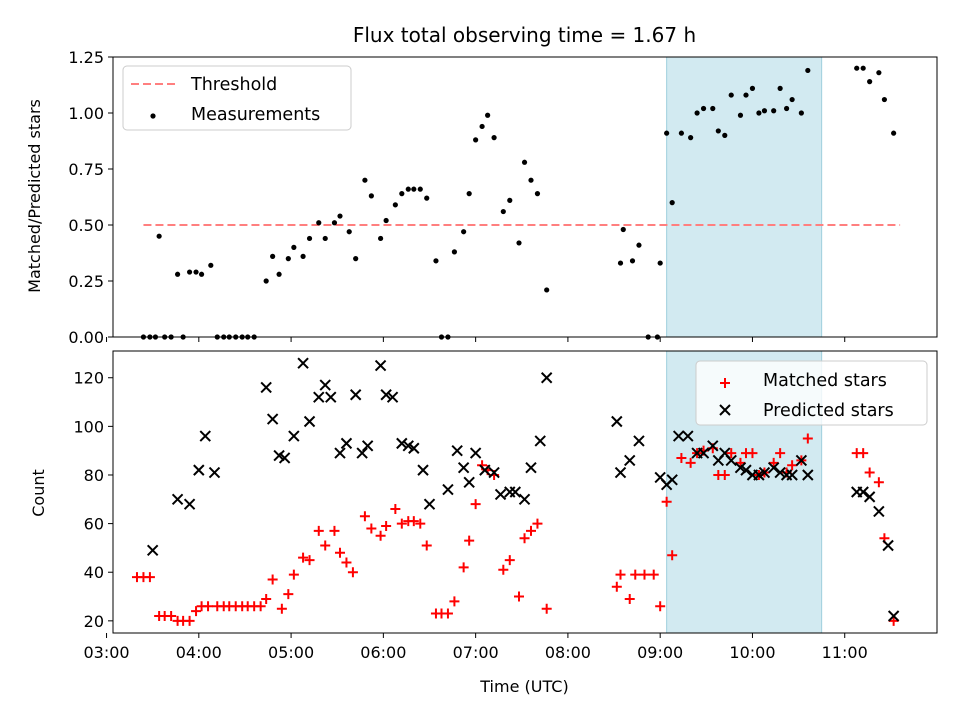  Describe the element at coordinates (86, 281) in the screenshot. I see `y-tick-label: 0.25` at that location.